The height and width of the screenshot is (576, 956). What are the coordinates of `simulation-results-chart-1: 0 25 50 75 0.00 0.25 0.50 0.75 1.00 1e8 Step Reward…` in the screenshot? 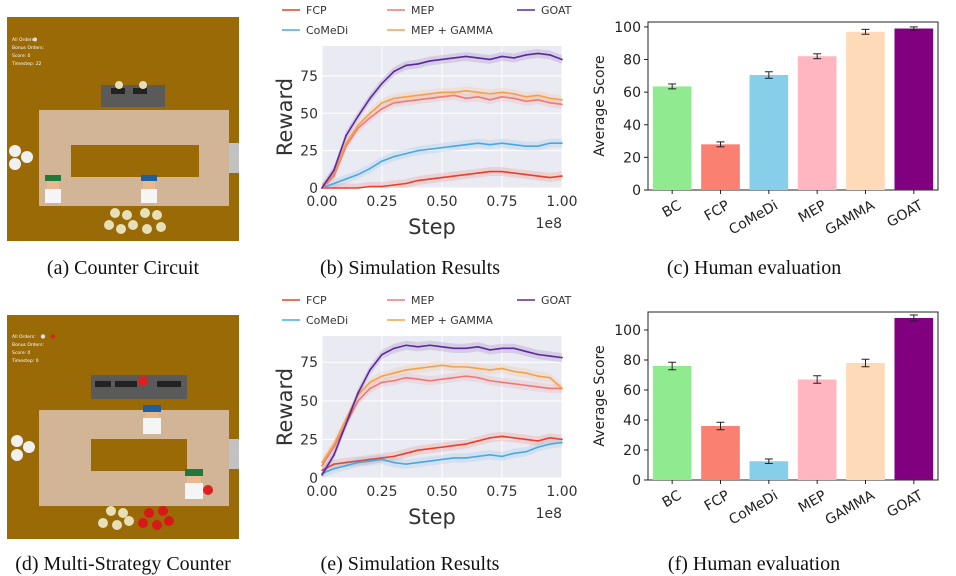 It's located at (425, 121).